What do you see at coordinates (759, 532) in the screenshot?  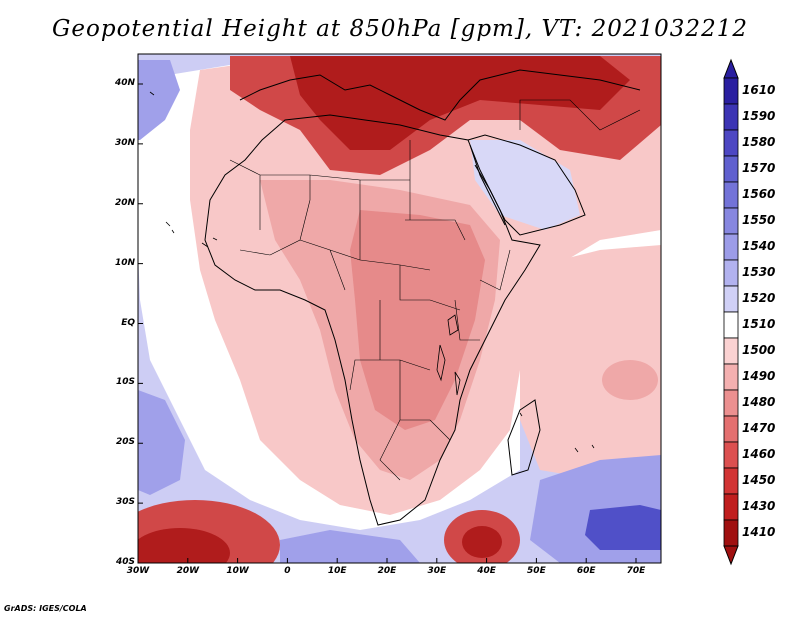 I see `colorbar-level-label: 1410` at bounding box center [759, 532].